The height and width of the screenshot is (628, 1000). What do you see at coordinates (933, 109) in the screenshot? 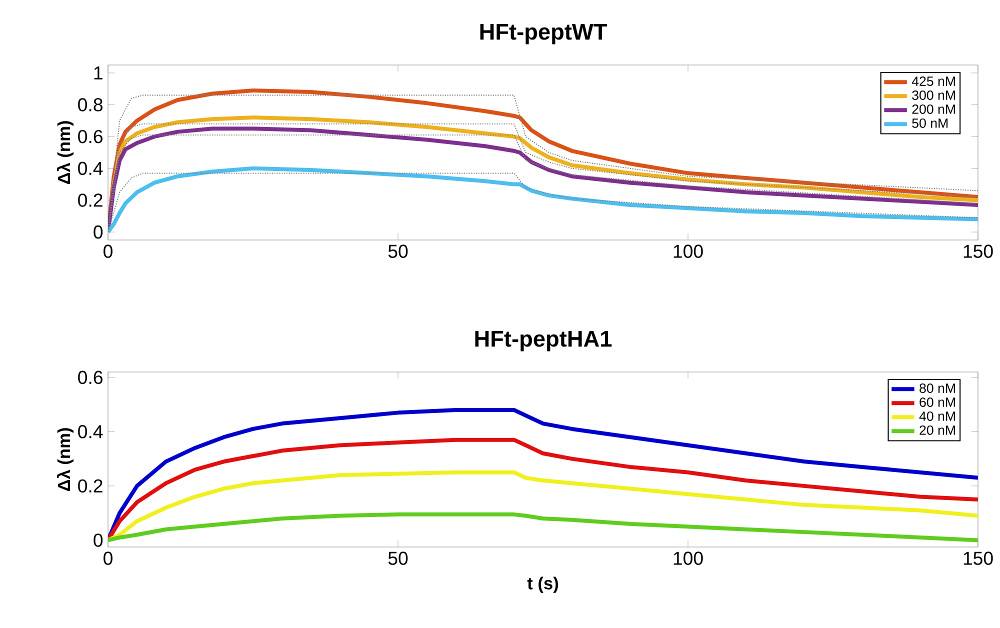
I see `legend-label: 200 nM` at bounding box center [933, 109].